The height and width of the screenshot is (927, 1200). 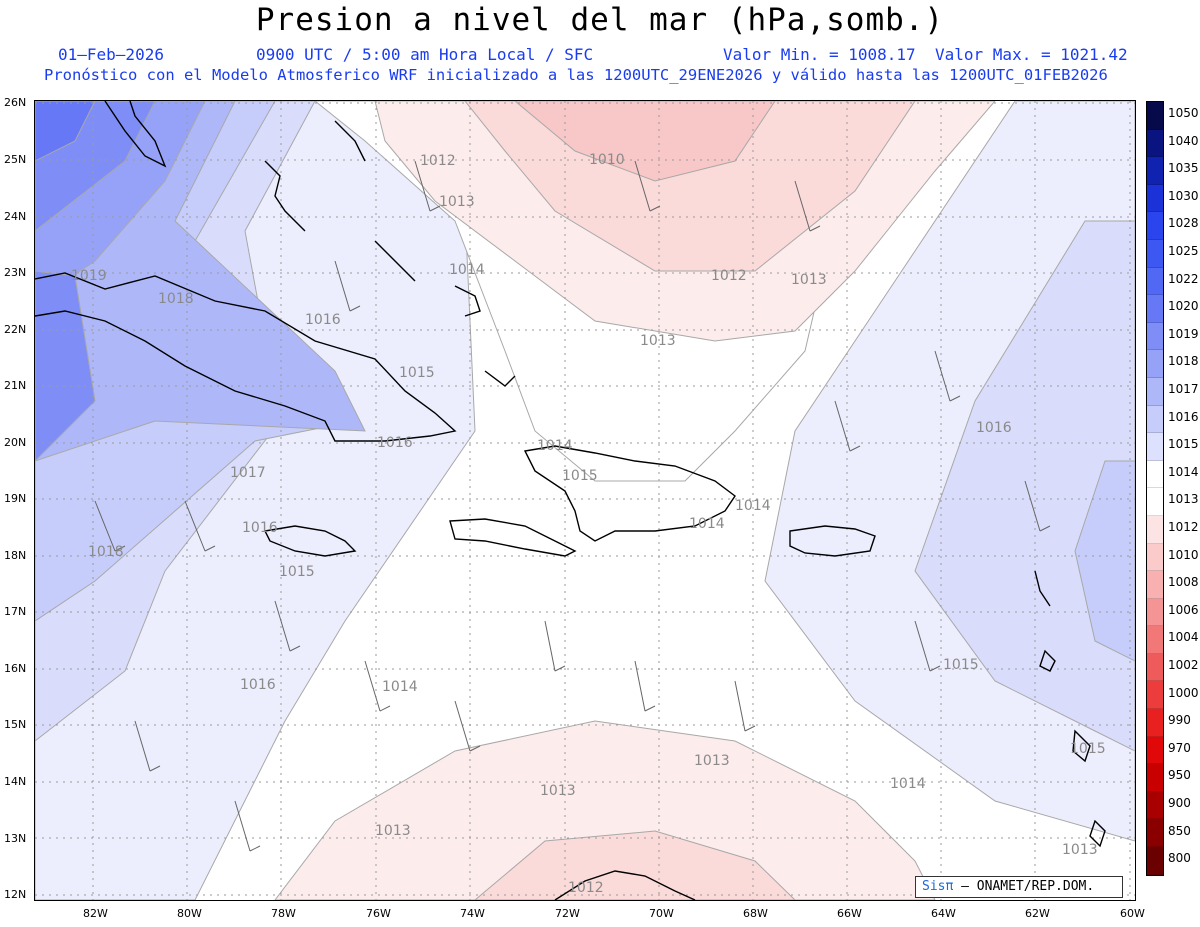 What do you see at coordinates (1031, 54) in the screenshot?
I see `max-value: Valor Max. = 1021.42` at bounding box center [1031, 54].